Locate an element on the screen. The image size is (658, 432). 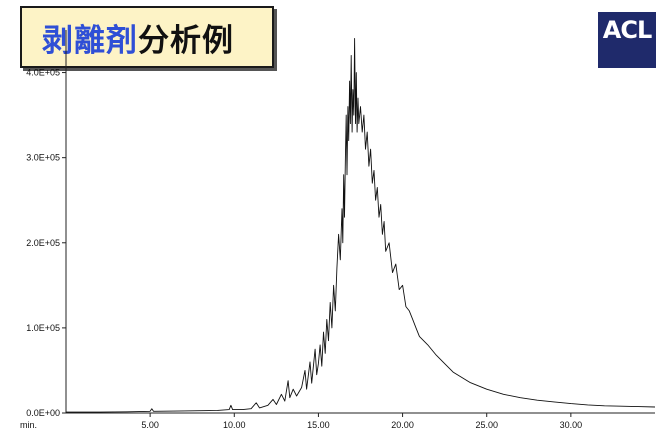
x-tick-label: 10.00 is located at coordinates (234, 425).